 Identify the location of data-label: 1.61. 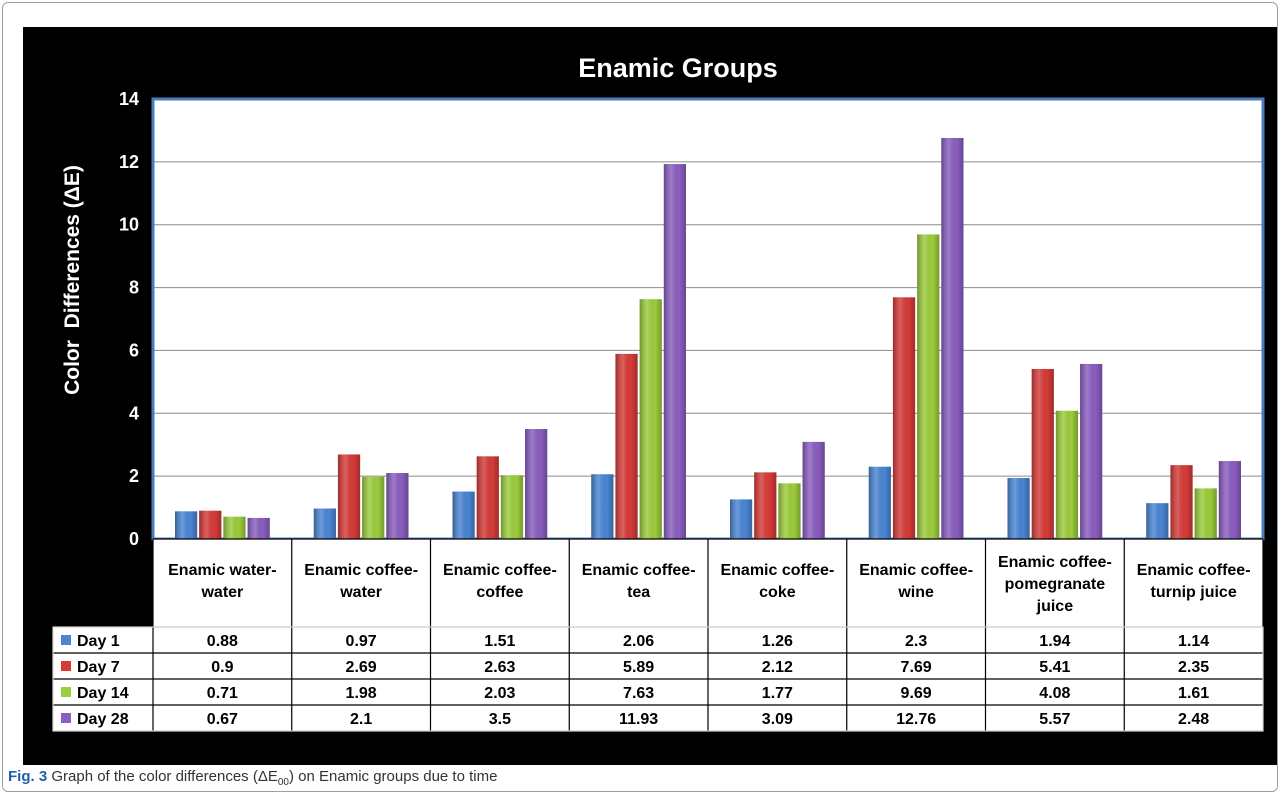
(1193, 693).